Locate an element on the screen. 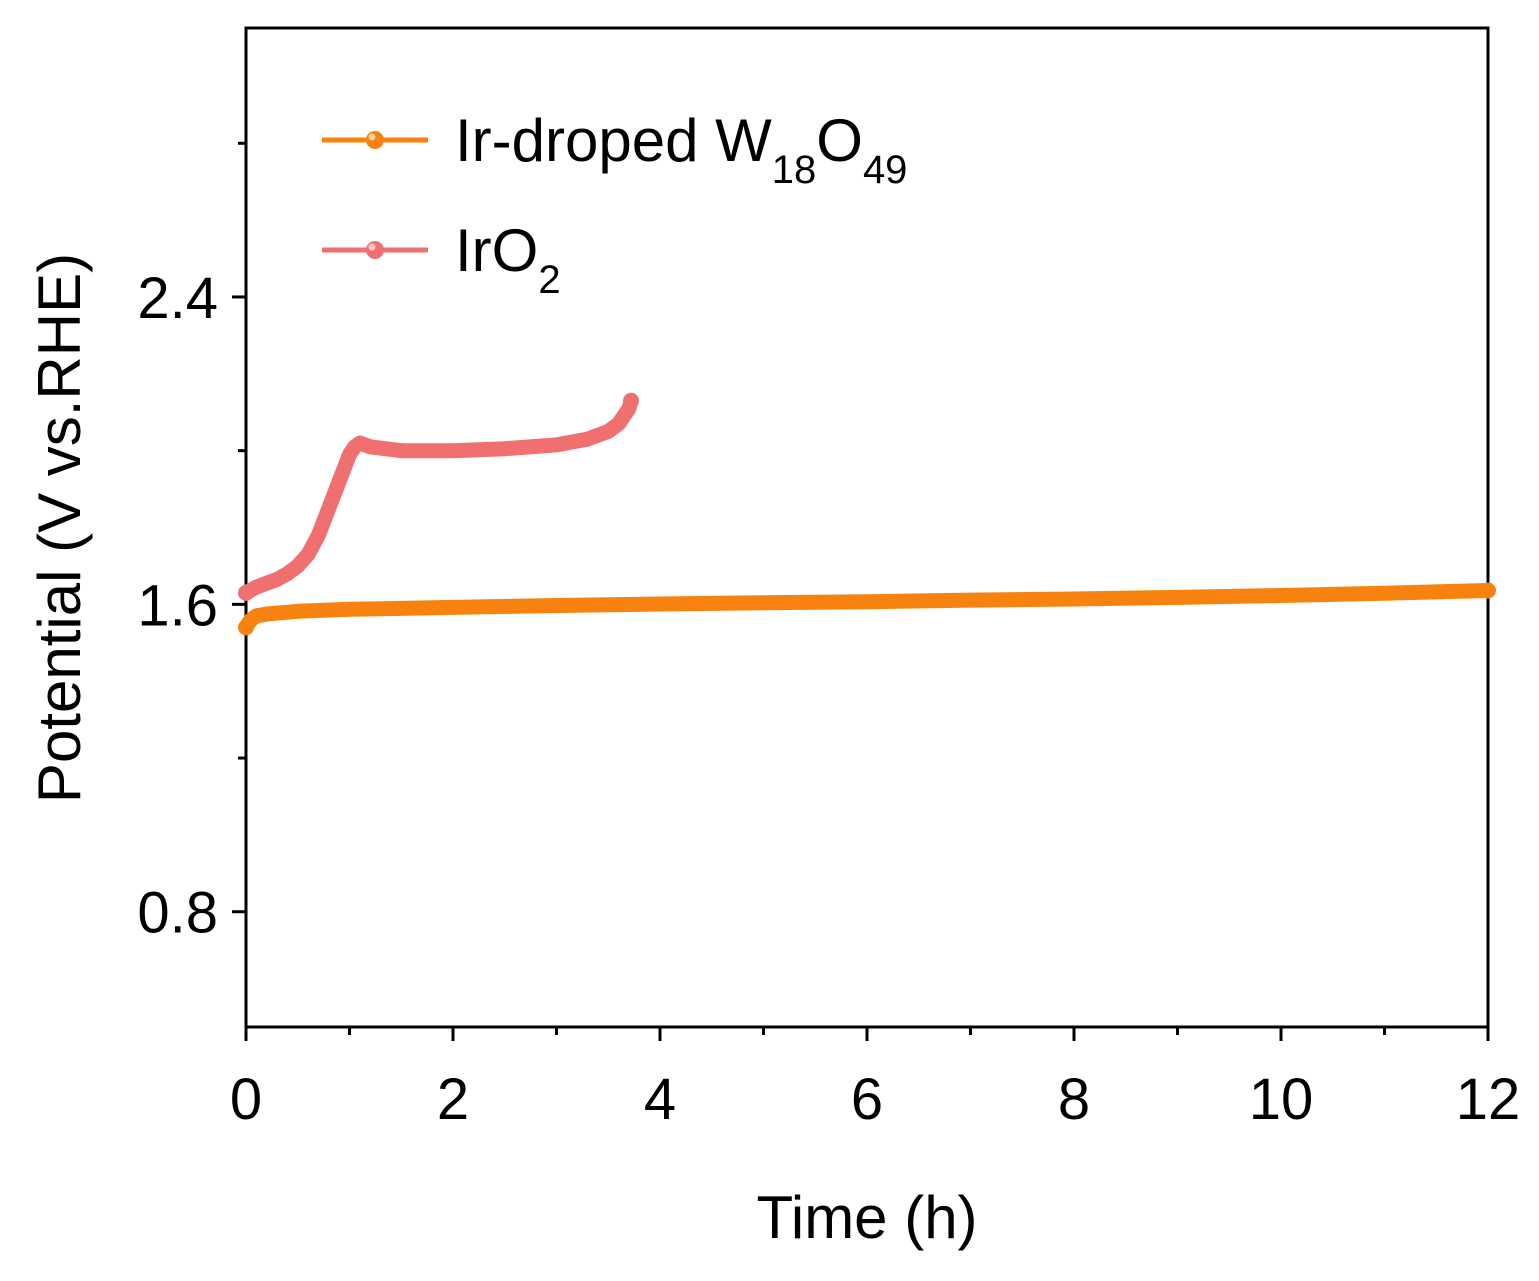  series-start-marker-ir-droped-w18o49 is located at coordinates (246, 627).